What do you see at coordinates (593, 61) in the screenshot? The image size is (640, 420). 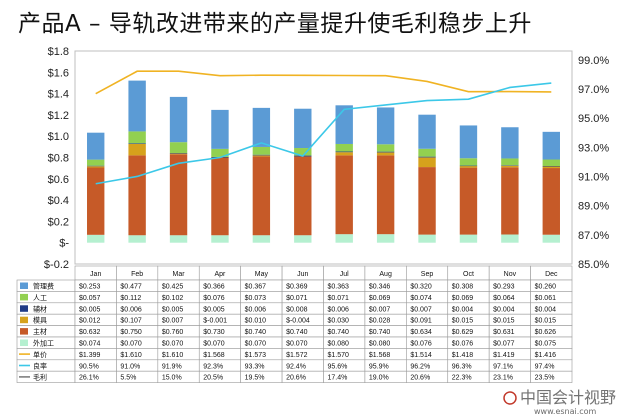 I see `right-tick-label: 99.0%` at bounding box center [593, 61].